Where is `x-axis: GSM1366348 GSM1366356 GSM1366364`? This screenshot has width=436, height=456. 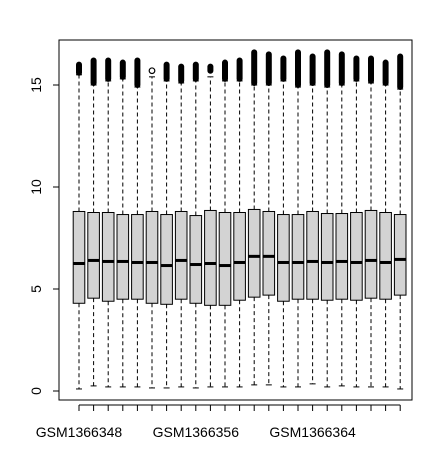 x-axis: GSM1366348 GSM1366356 GSM1366364 is located at coordinates (218, 422).